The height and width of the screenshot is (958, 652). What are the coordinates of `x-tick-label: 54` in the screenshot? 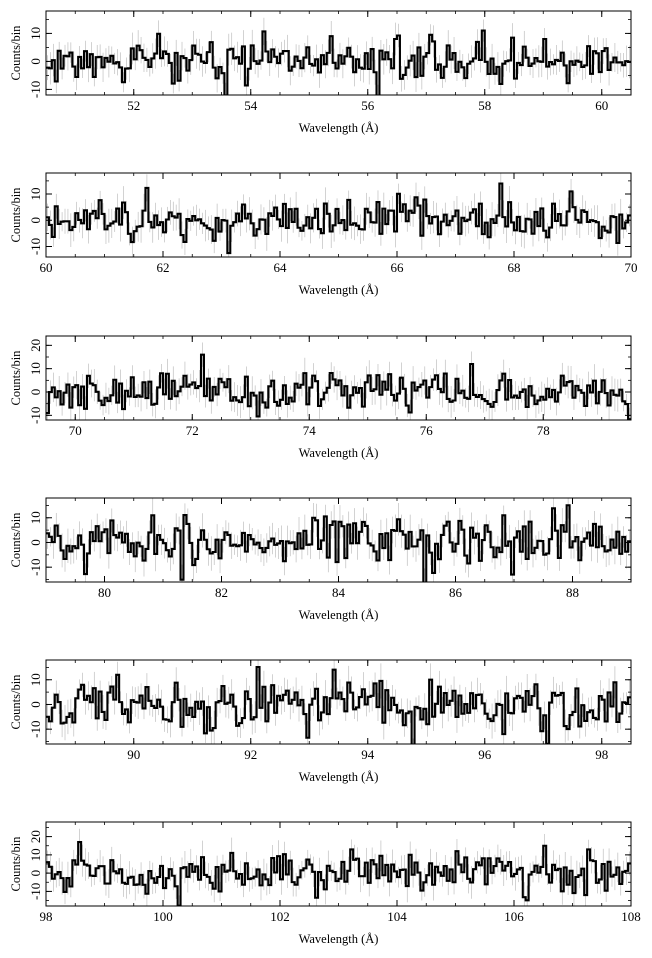 It's located at (251, 105).